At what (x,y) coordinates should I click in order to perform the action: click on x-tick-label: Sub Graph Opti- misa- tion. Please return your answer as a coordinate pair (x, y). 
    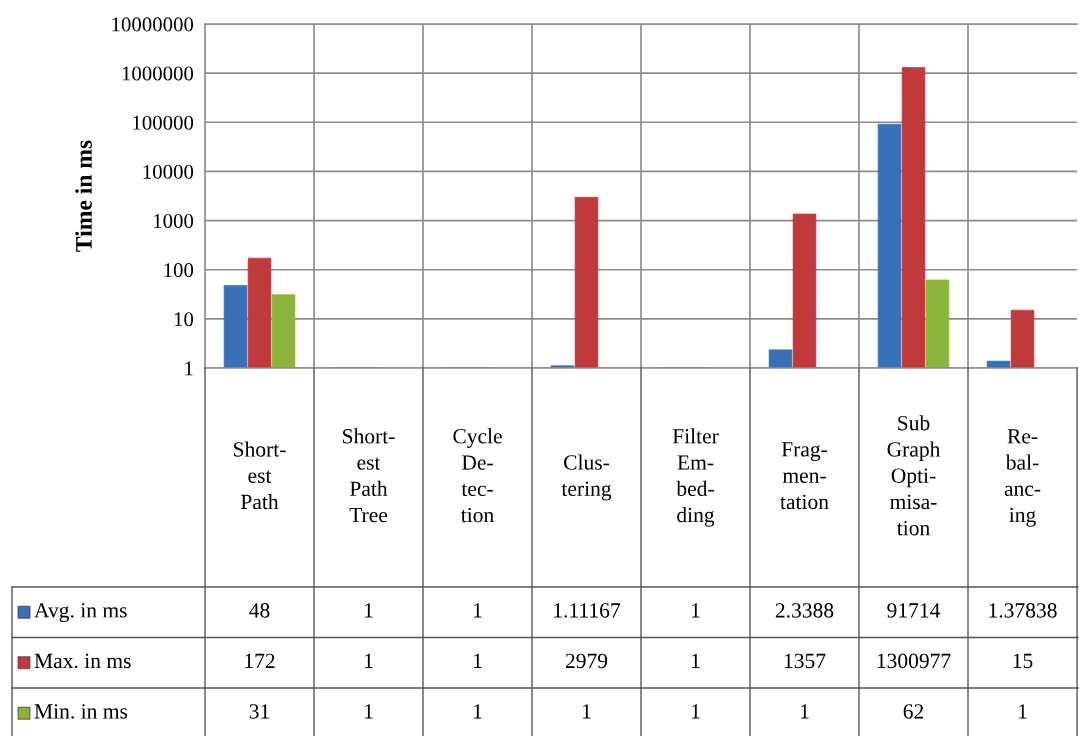
    Looking at the image, I should click on (914, 475).